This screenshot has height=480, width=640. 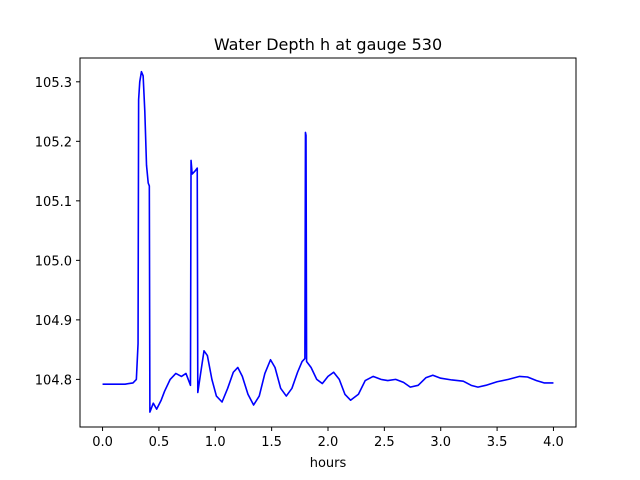 I want to click on x-axis: 0.0 0.5 1.0 1.5 2.0 2.5 3.0 3.5 4.0, so click(x=328, y=438).